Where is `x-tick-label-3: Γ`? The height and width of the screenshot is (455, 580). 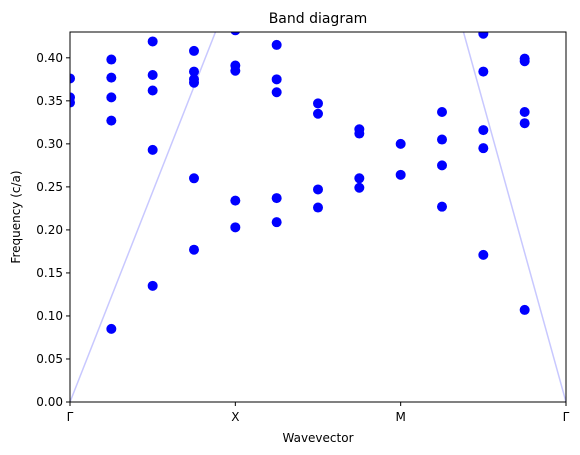 x-tick-label-3: Γ is located at coordinates (566, 417).